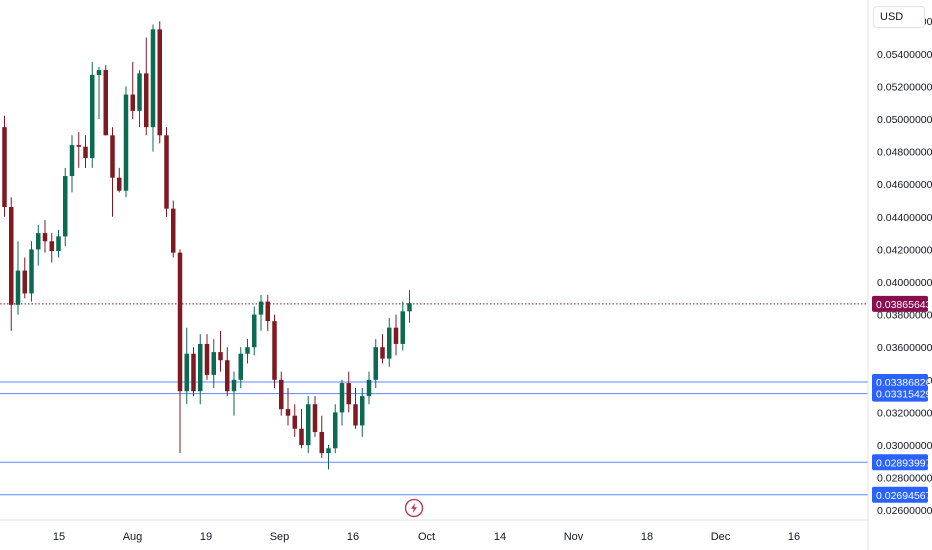 Image resolution: width=932 pixels, height=550 pixels. What do you see at coordinates (904, 218) in the screenshot?
I see `y-tick-label: 0.04400000` at bounding box center [904, 218].